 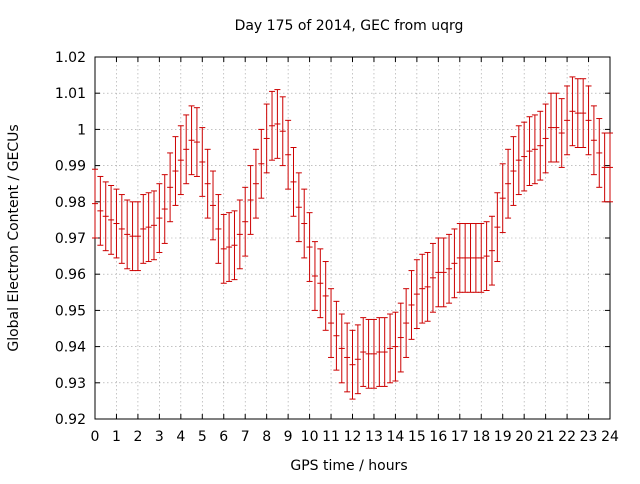 What do you see at coordinates (460, 437) in the screenshot?
I see `x-tick-label: 17` at bounding box center [460, 437].